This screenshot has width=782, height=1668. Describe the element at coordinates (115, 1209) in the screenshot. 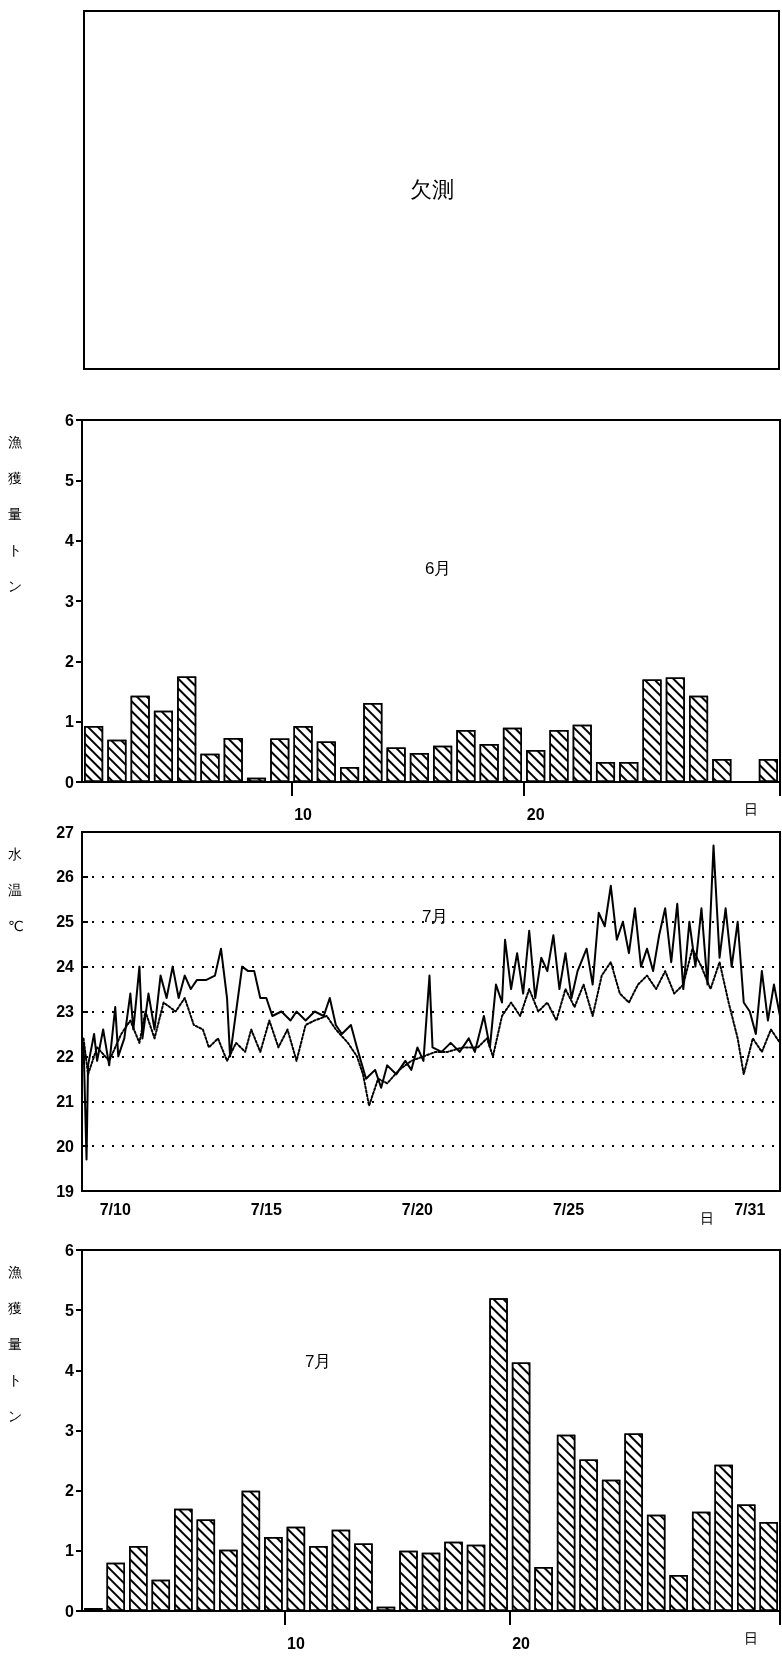

I see `x-tick-label: 7/10` at that location.